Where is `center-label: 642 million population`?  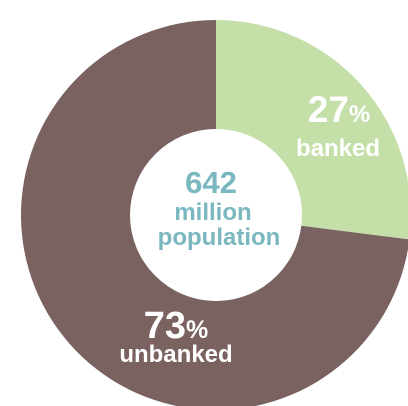
center-label: 642 million population is located at coordinates (219, 208).